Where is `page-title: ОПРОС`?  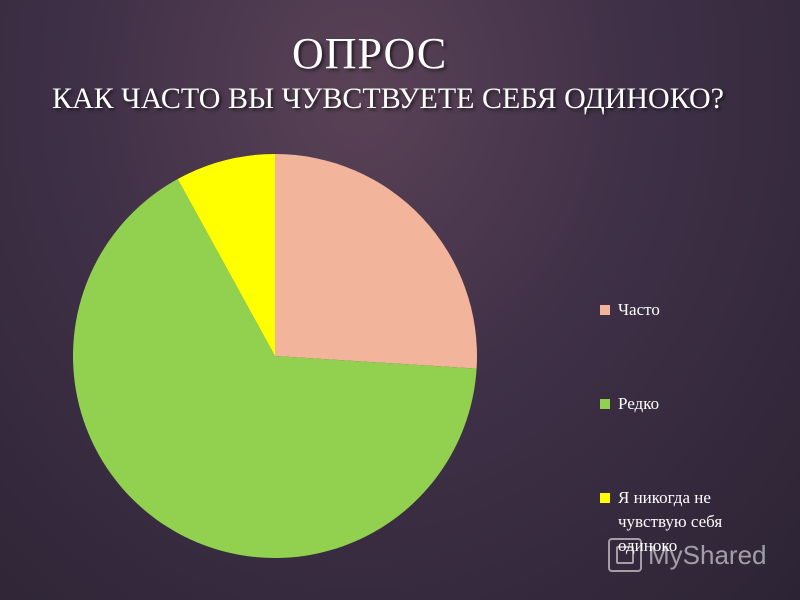
page-title: ОПРОС is located at coordinates (370, 53).